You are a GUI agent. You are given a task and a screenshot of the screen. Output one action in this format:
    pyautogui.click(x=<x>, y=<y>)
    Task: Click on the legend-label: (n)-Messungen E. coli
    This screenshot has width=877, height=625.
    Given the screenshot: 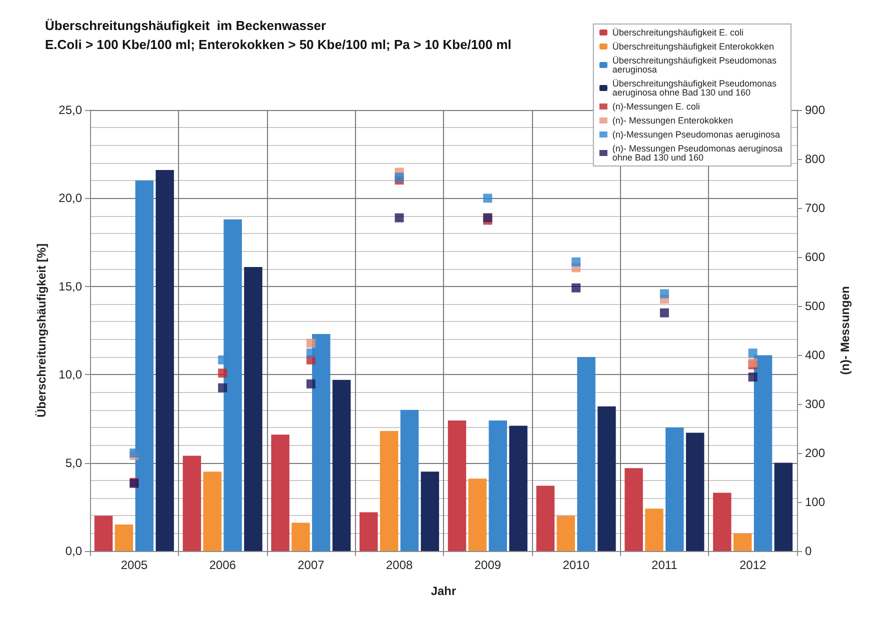 What is the action you would take?
    pyautogui.click(x=656, y=107)
    